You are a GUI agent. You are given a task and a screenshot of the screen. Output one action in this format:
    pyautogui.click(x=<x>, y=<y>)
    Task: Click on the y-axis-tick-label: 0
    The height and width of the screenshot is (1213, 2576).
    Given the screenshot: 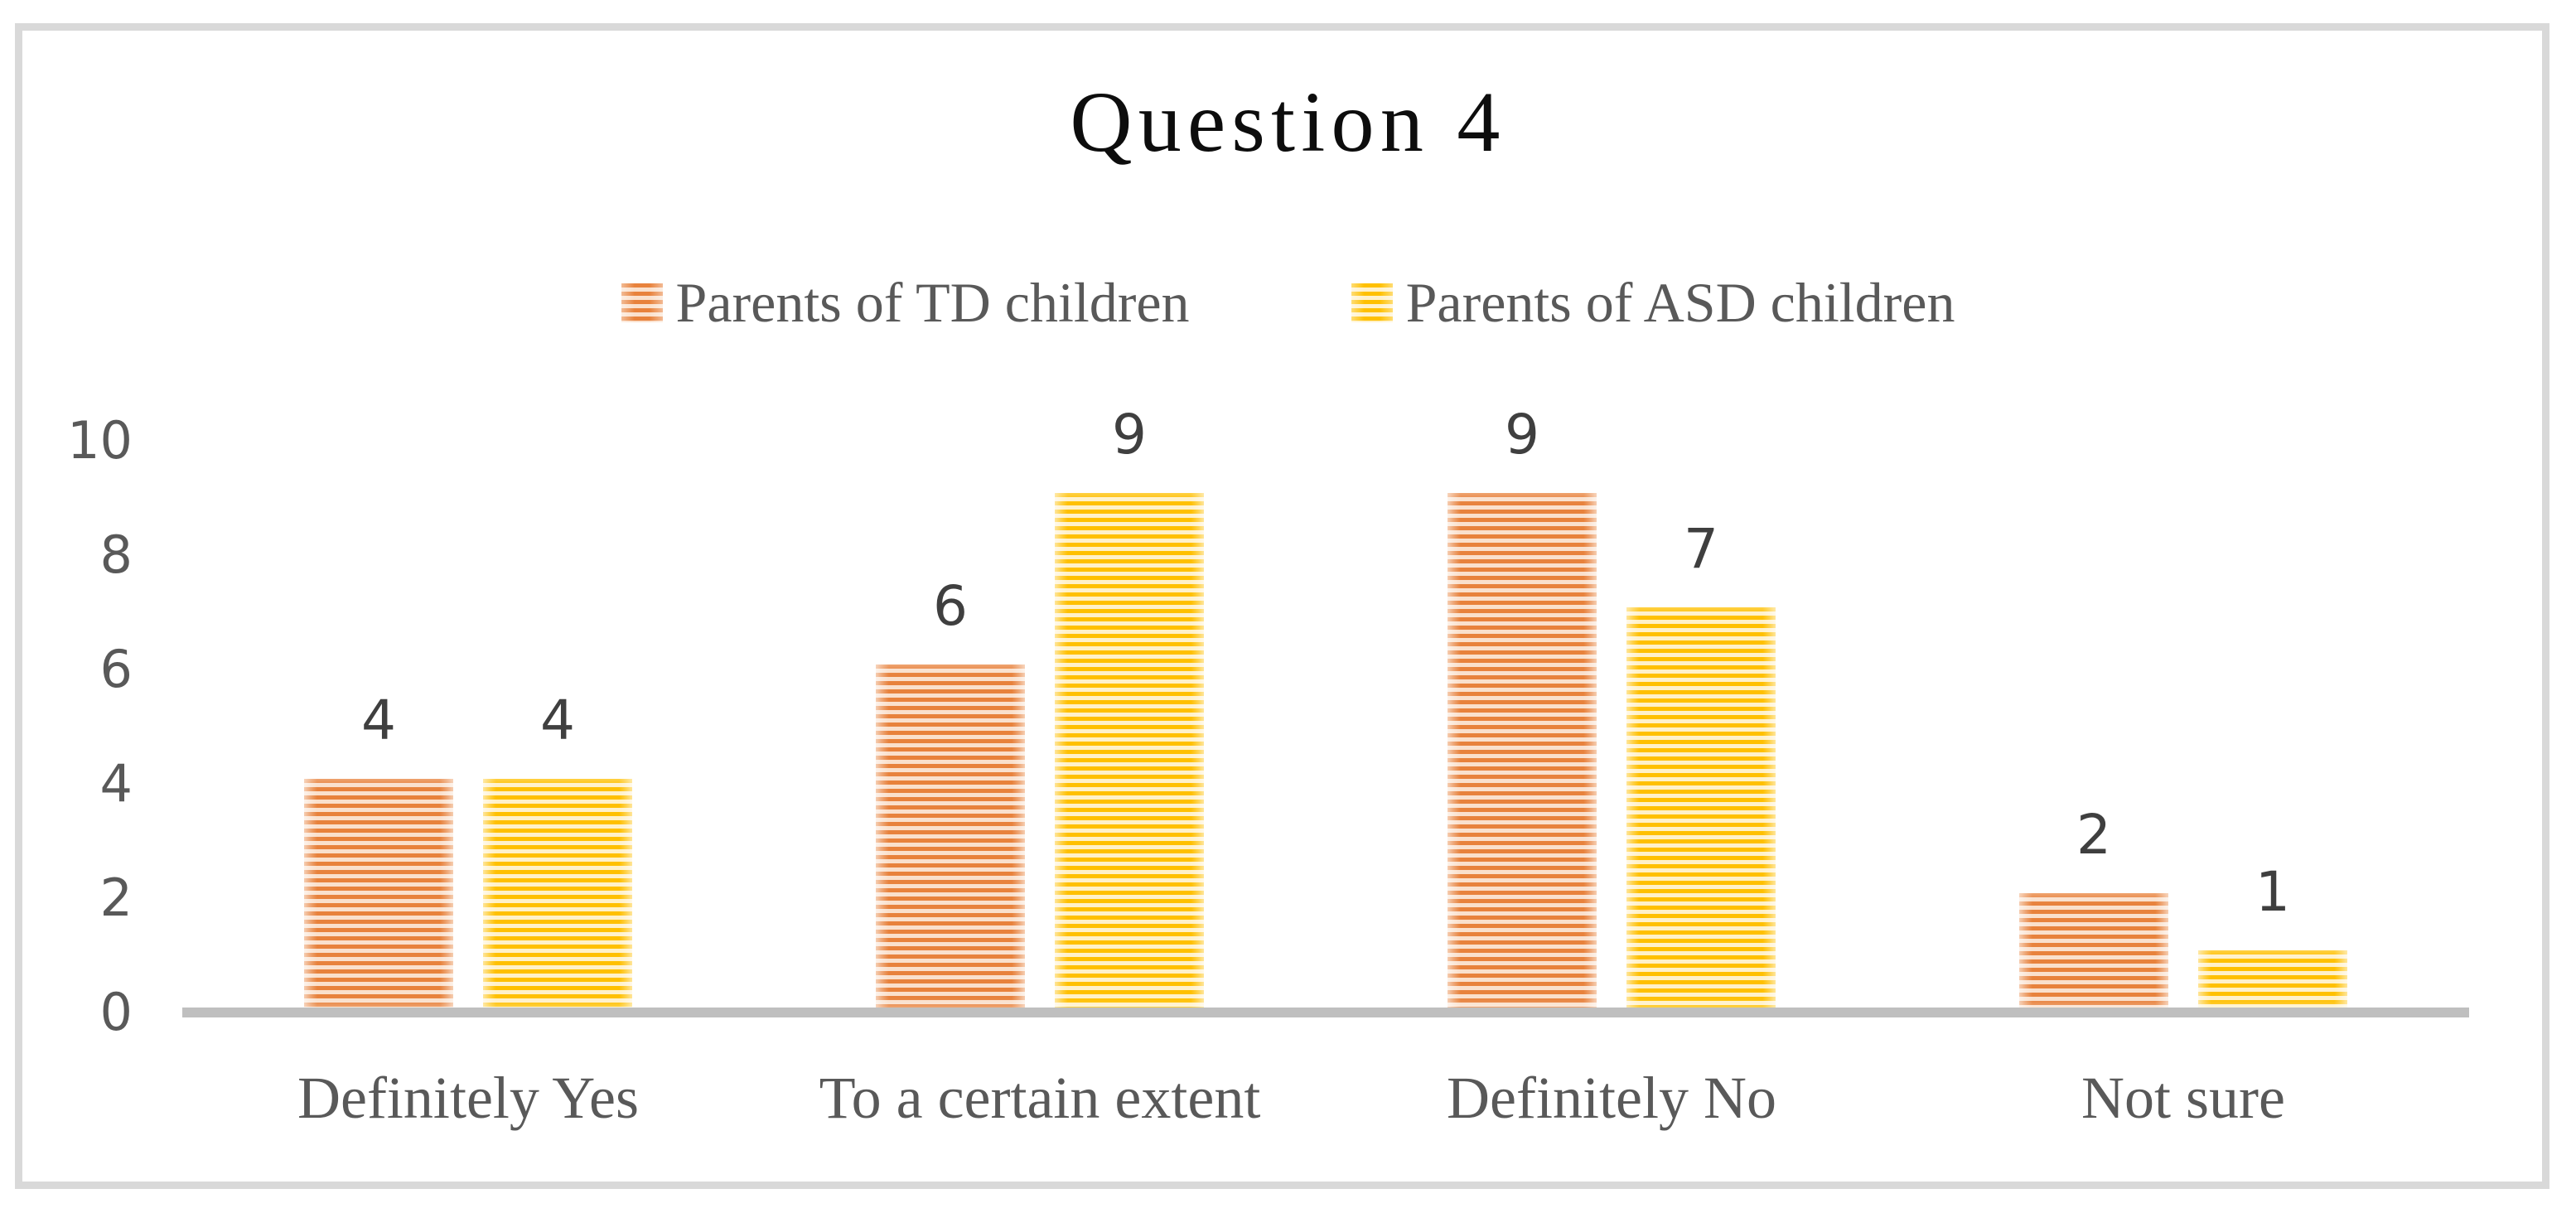 What is the action you would take?
    pyautogui.click(x=116, y=1012)
    